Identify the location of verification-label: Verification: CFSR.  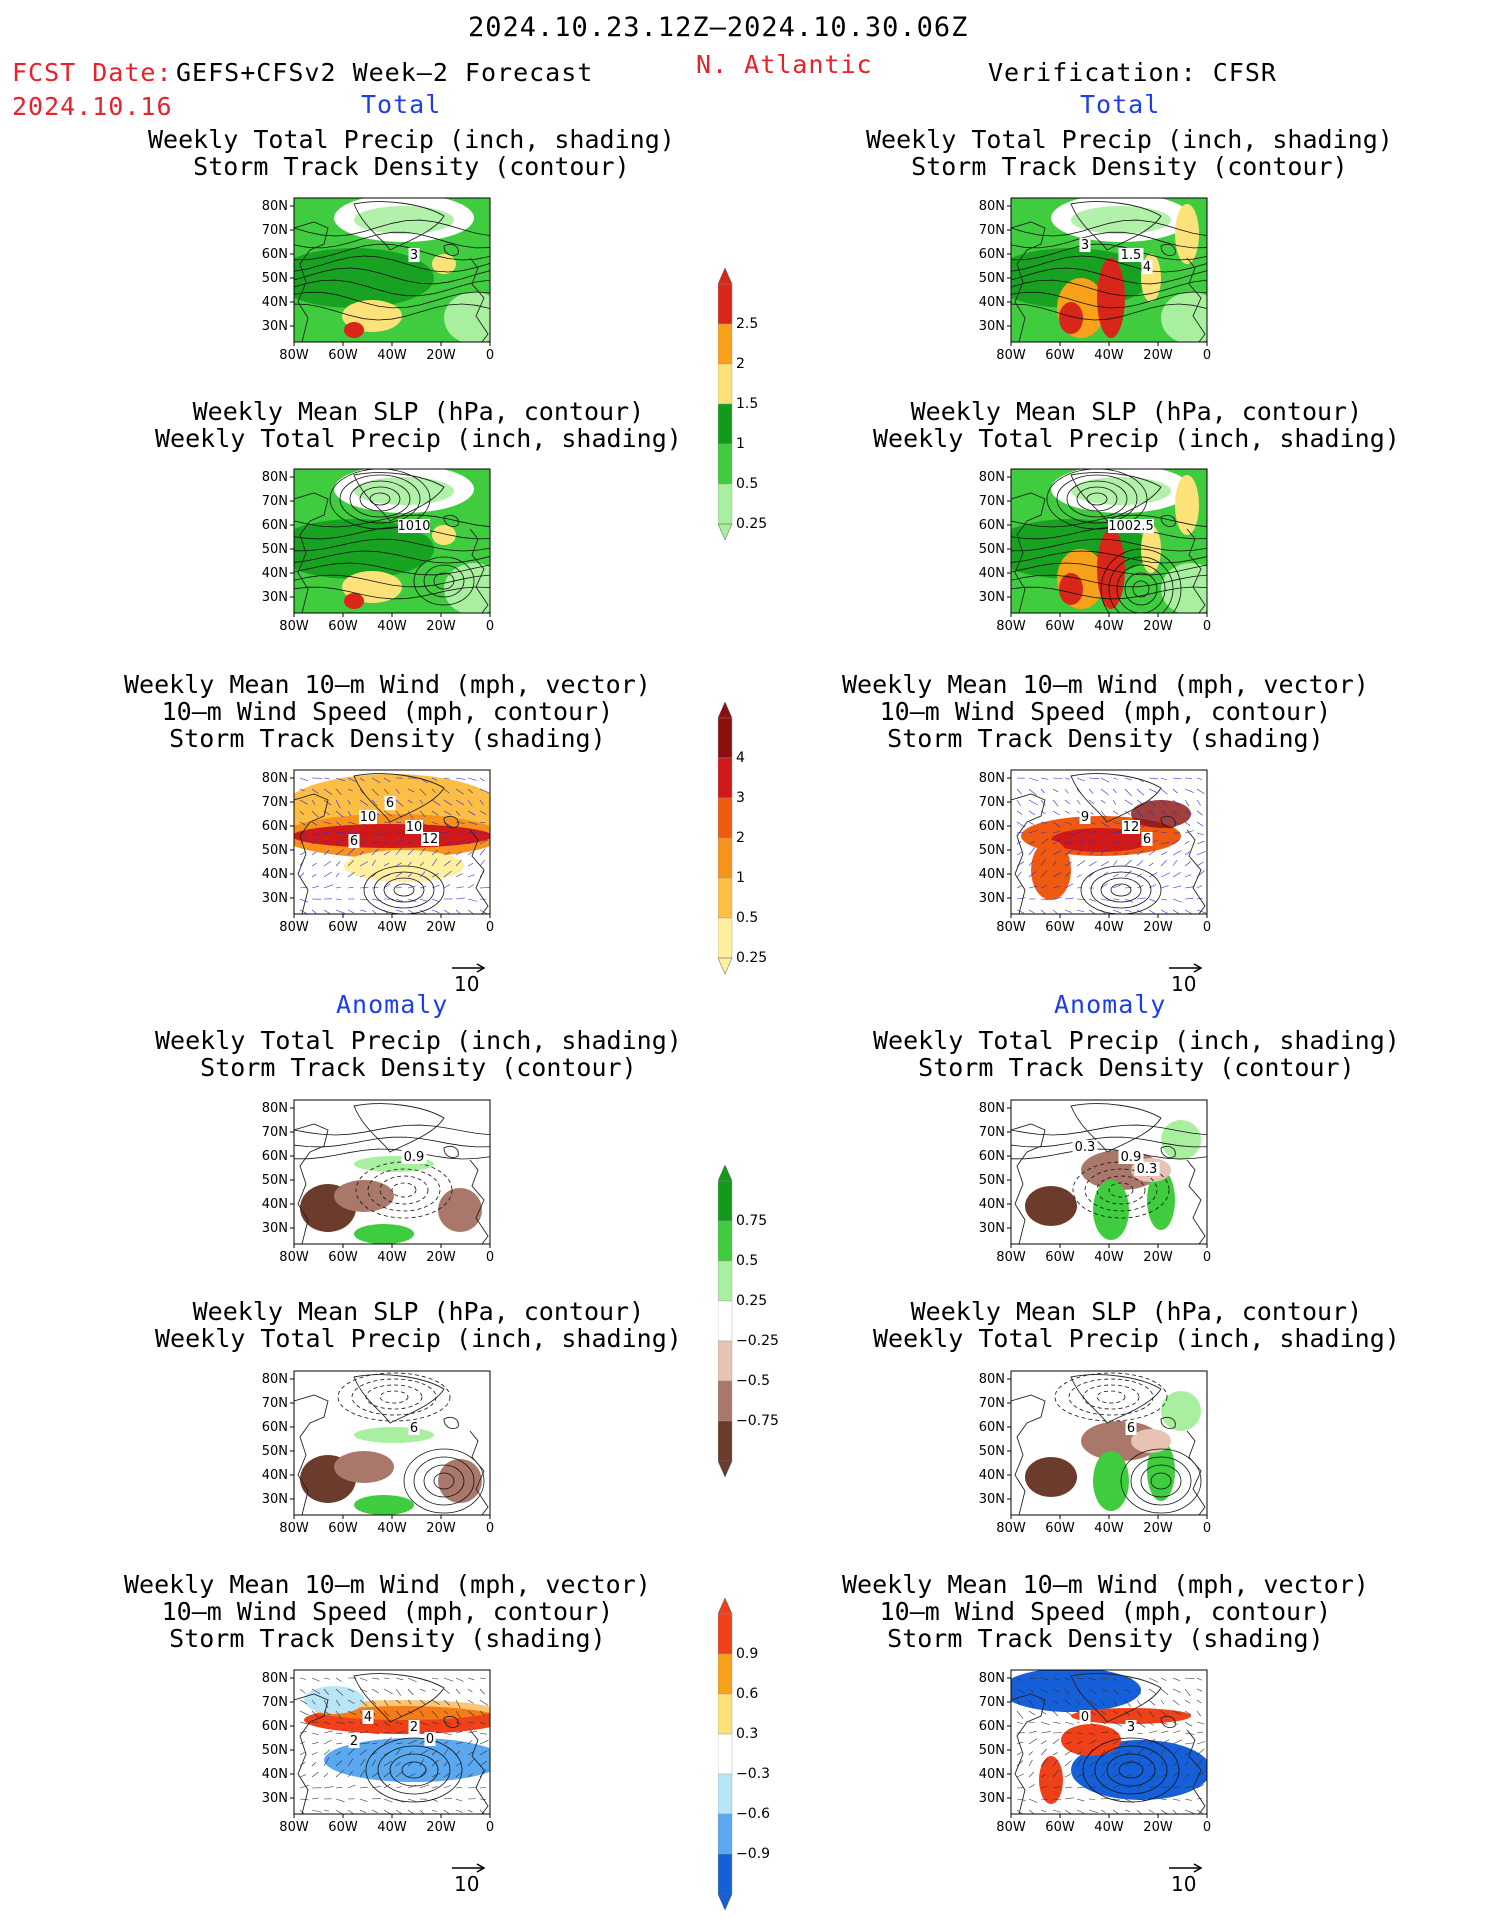
(1132, 72).